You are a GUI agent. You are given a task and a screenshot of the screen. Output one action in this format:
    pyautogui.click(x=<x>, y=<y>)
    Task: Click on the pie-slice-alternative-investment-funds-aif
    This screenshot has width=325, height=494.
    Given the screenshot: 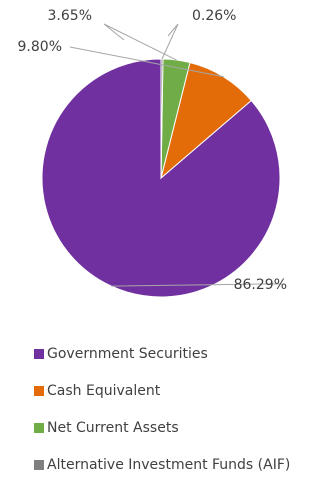 What is the action you would take?
    pyautogui.click(x=162, y=118)
    